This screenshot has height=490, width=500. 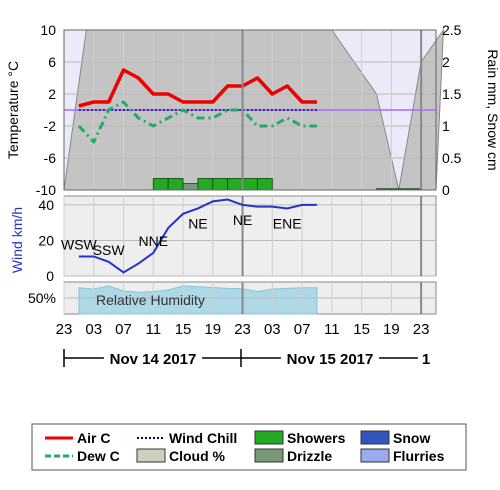 What do you see at coordinates (316, 438) in the screenshot?
I see `legend-label: Showers` at bounding box center [316, 438].